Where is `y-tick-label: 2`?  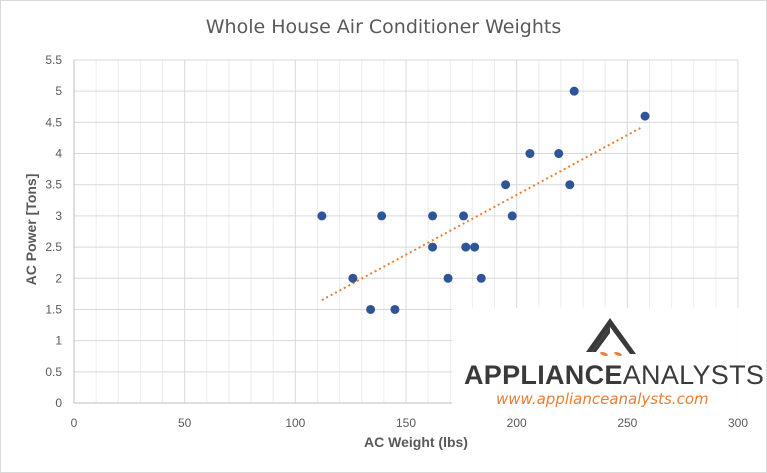 y-tick-label: 2 is located at coordinates (58, 278).